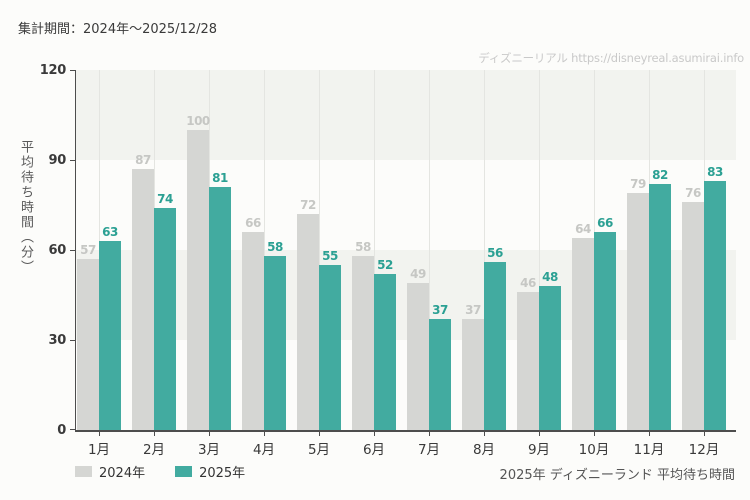 The height and width of the screenshot is (500, 750). What do you see at coordinates (433, 264) in the screenshot?
I see `month-group: 49 37 7月` at bounding box center [433, 264].